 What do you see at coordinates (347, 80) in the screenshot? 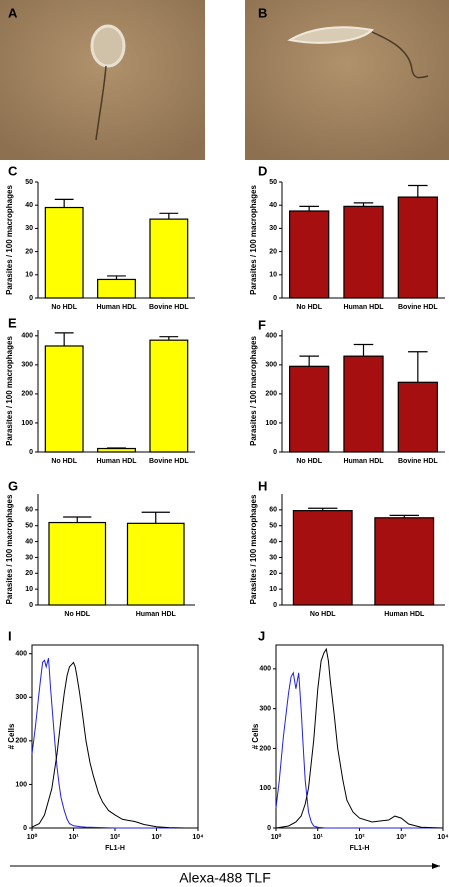
I see `micrograph-b: B` at bounding box center [347, 80].